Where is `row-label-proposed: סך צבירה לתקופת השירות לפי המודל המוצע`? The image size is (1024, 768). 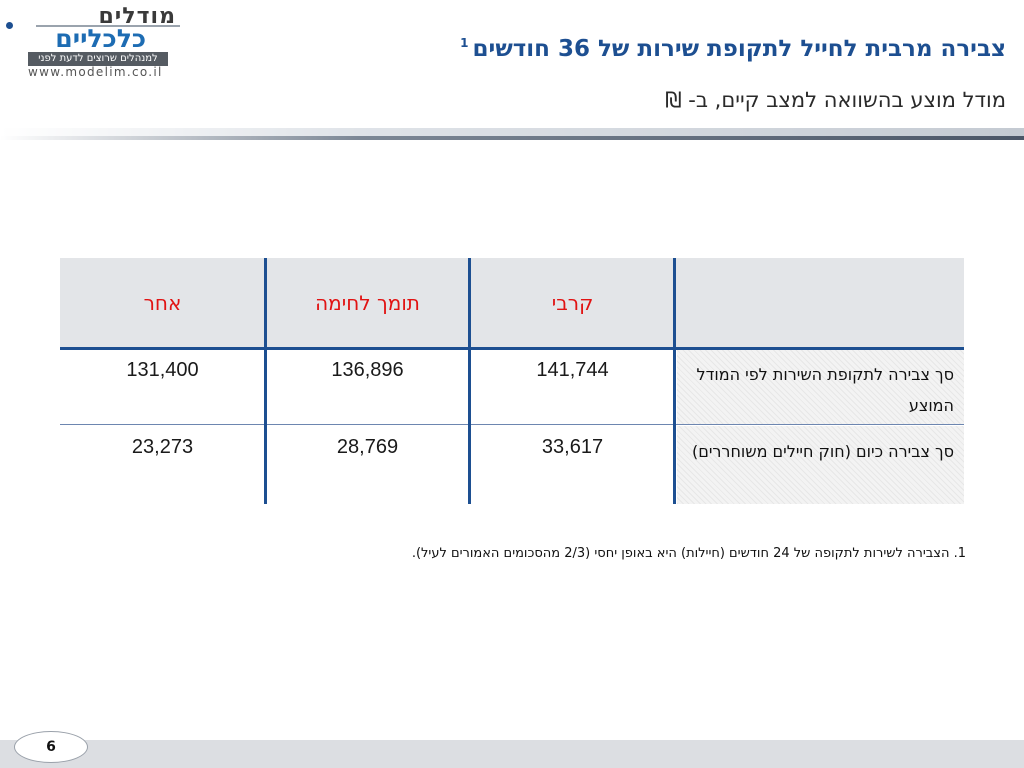 row-label-proposed: סך צבירה לתקופת השירות לפי המודל המוצע is located at coordinates (820, 386).